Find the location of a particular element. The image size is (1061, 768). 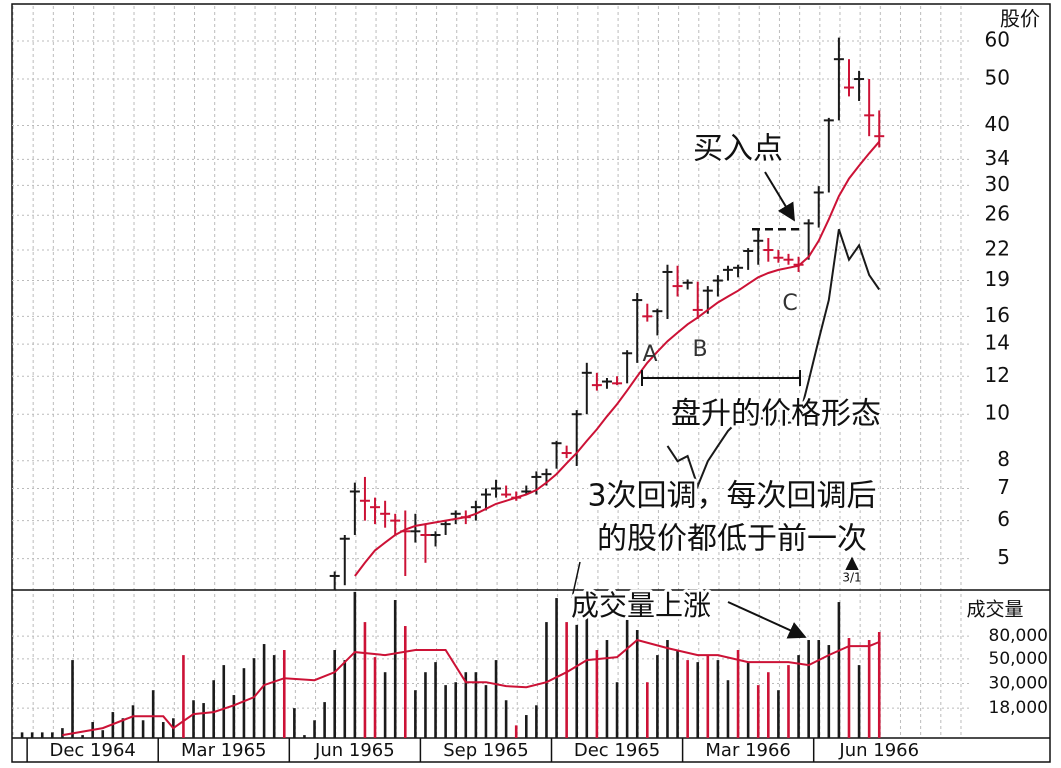

annotation: 的股价都低于前一次 is located at coordinates (732, 539).